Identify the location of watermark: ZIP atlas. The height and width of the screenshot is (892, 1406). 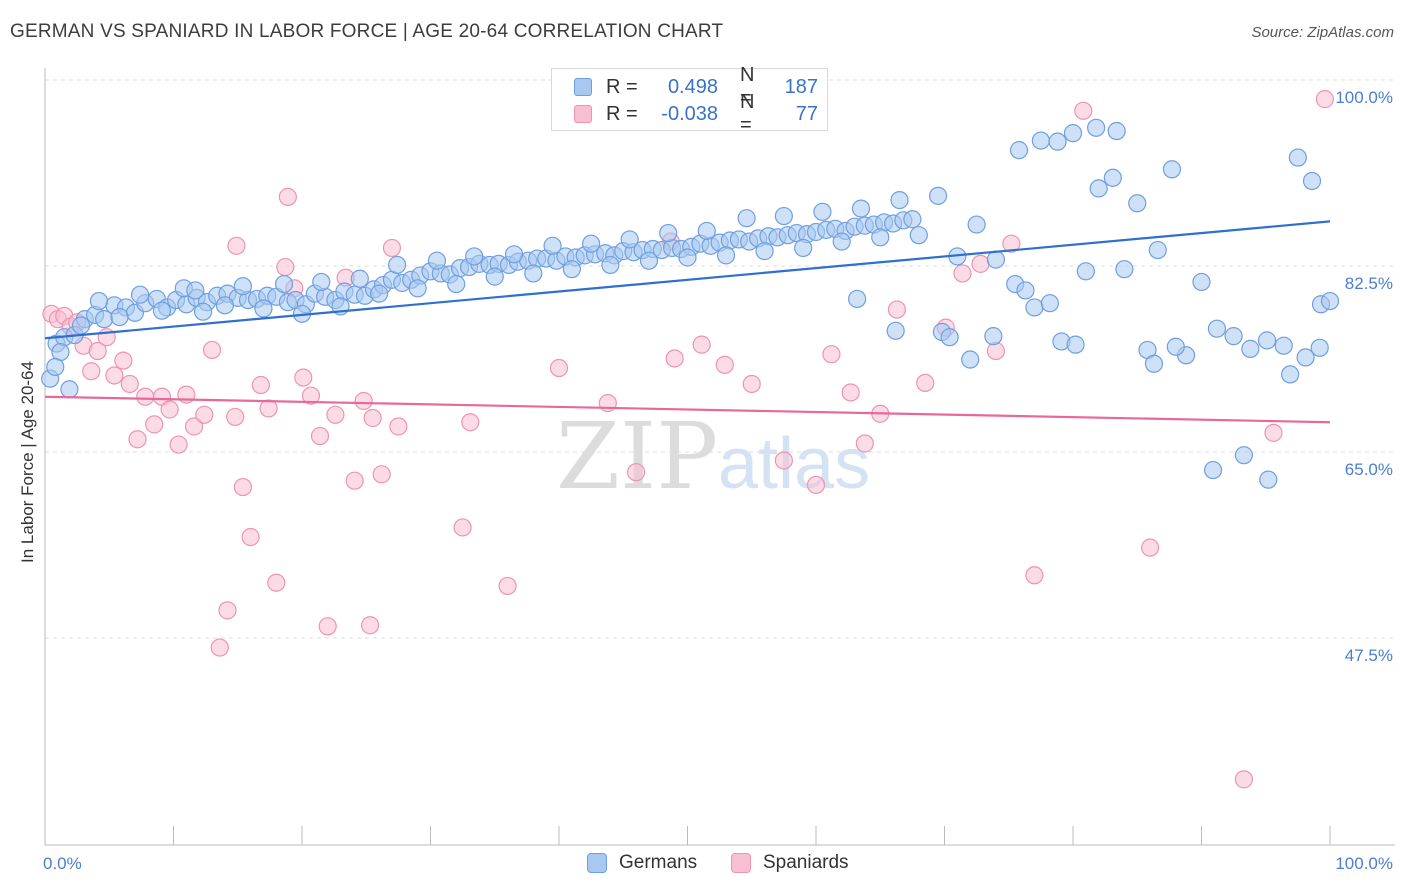
(713, 456).